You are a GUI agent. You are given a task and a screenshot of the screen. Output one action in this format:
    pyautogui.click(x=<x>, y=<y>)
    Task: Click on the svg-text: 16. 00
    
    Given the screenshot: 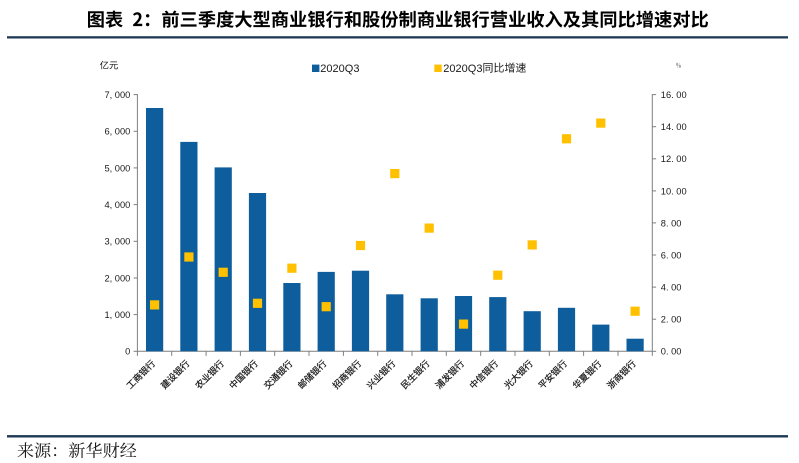 What is the action you would take?
    pyautogui.click(x=674, y=95)
    